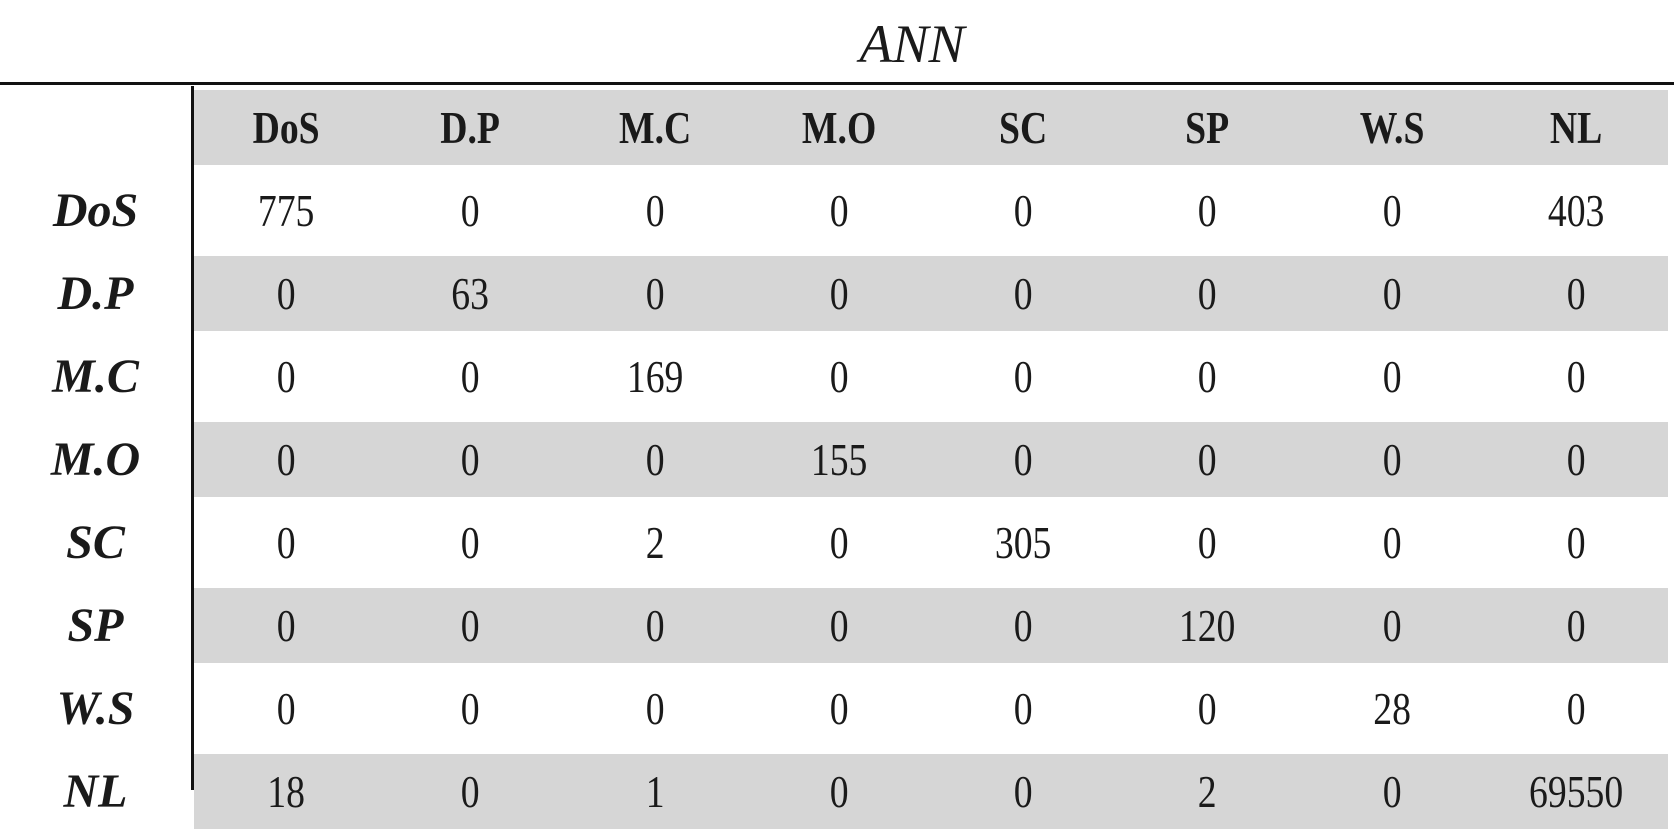  What do you see at coordinates (95, 210) in the screenshot?
I see `row-header: DoS` at bounding box center [95, 210].